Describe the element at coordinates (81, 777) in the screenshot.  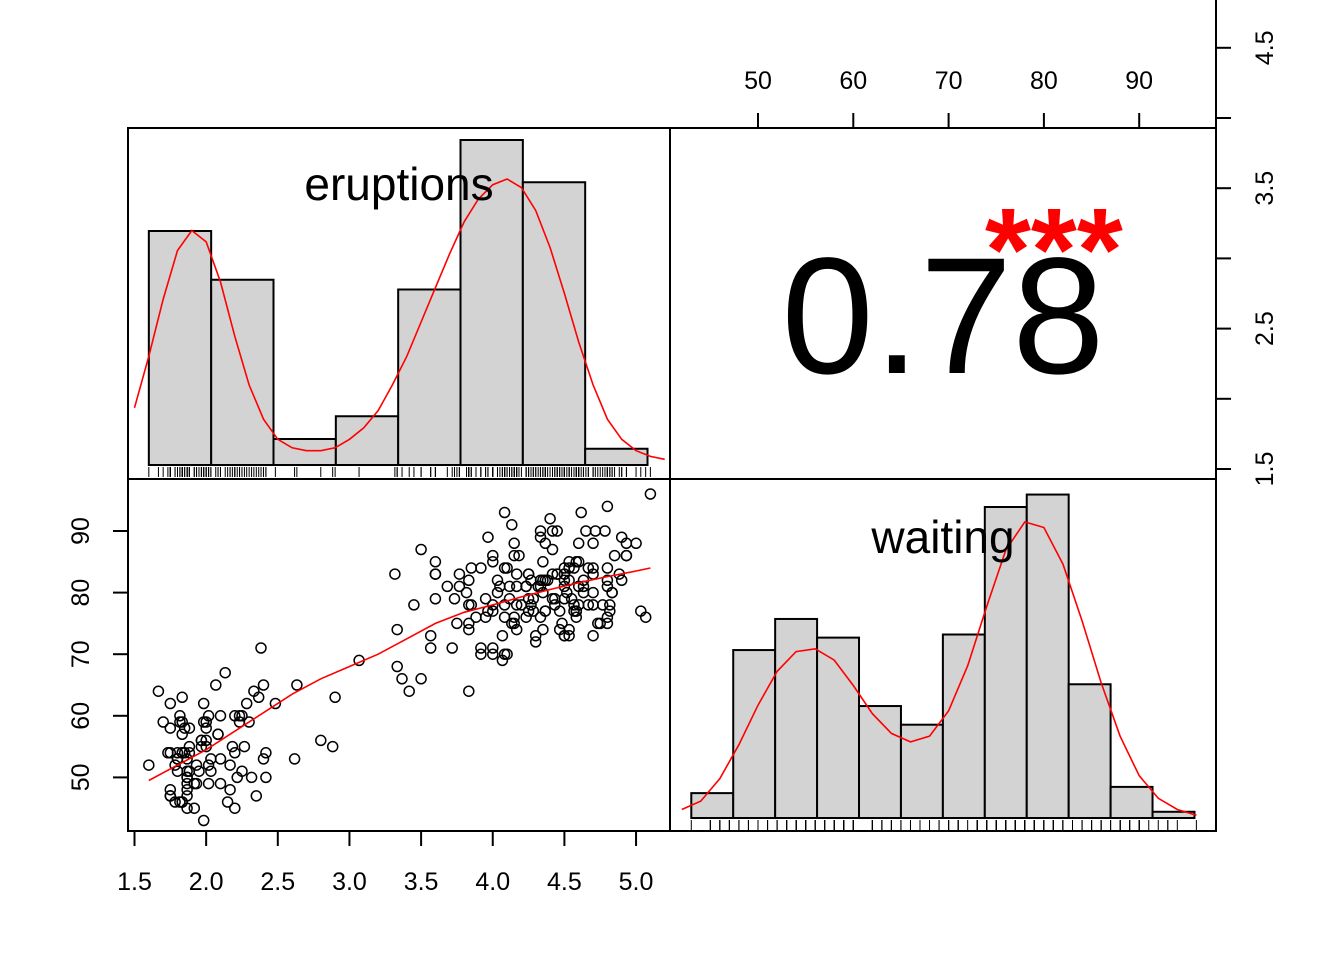
I see `left-tick-label: 50` at that location.